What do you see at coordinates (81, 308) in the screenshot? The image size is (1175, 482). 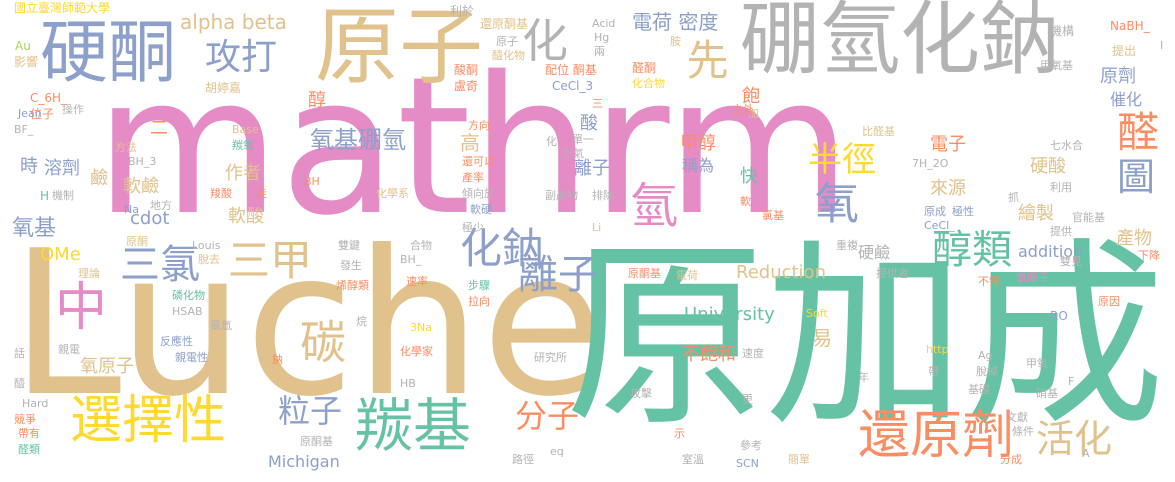 I see `word-zhong: 中` at bounding box center [81, 308].